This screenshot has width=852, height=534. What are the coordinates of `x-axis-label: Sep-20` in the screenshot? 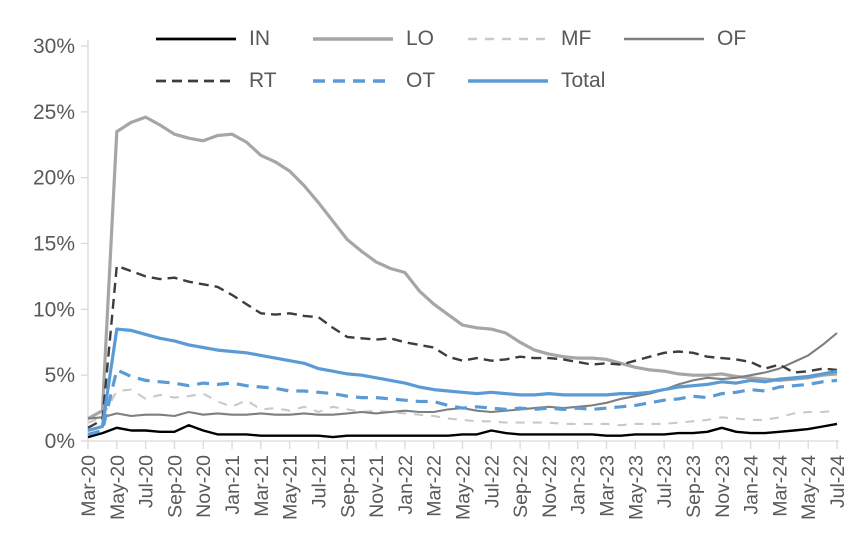 It's located at (175, 486).